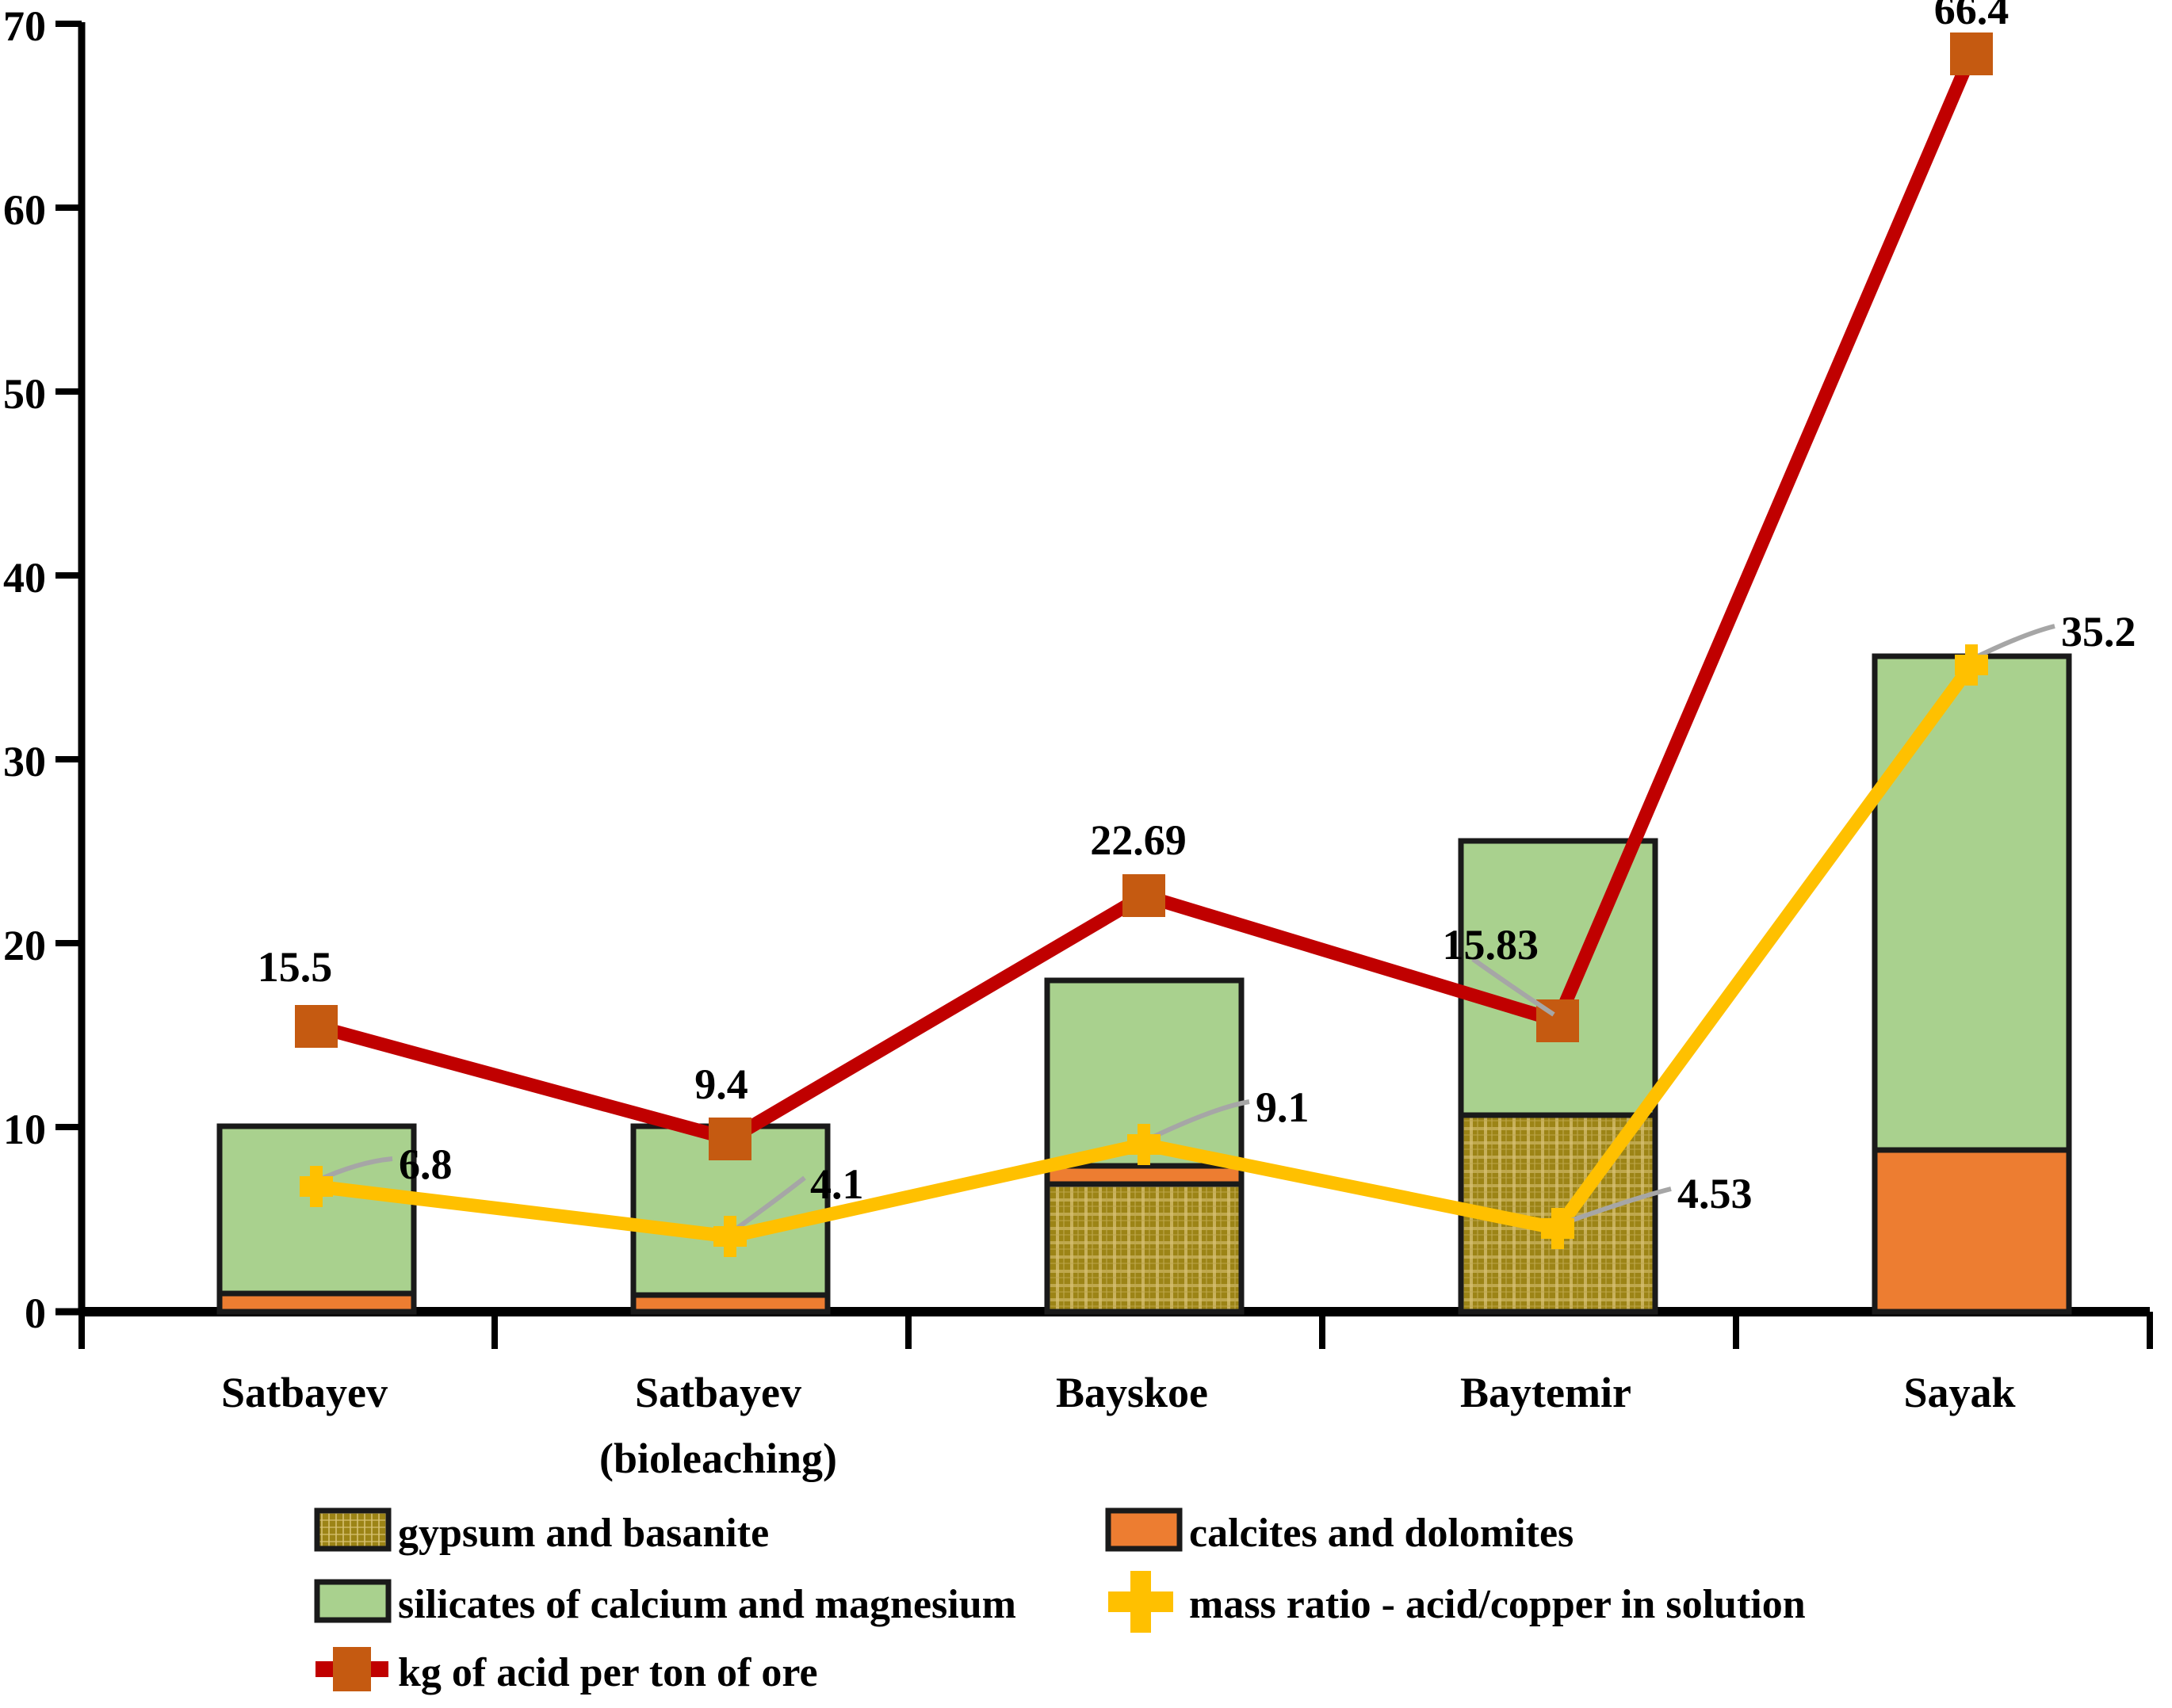  Describe the element at coordinates (353, 1601) in the screenshot. I see `silicates-swatch-icon` at that location.